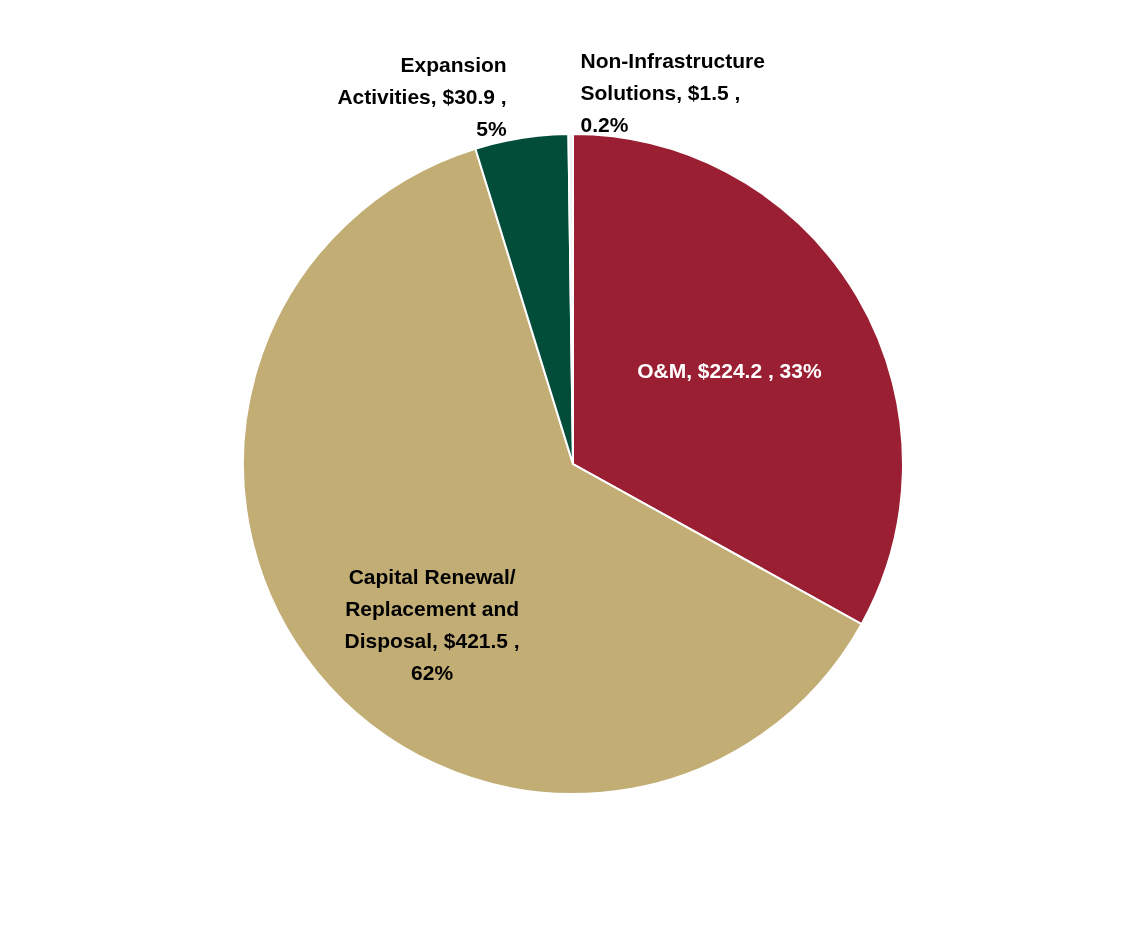 The width and height of the screenshot is (1146, 928). Describe the element at coordinates (422, 97) in the screenshot. I see `slice-label: Expansion Activities, $30.9 , 5%` at that location.